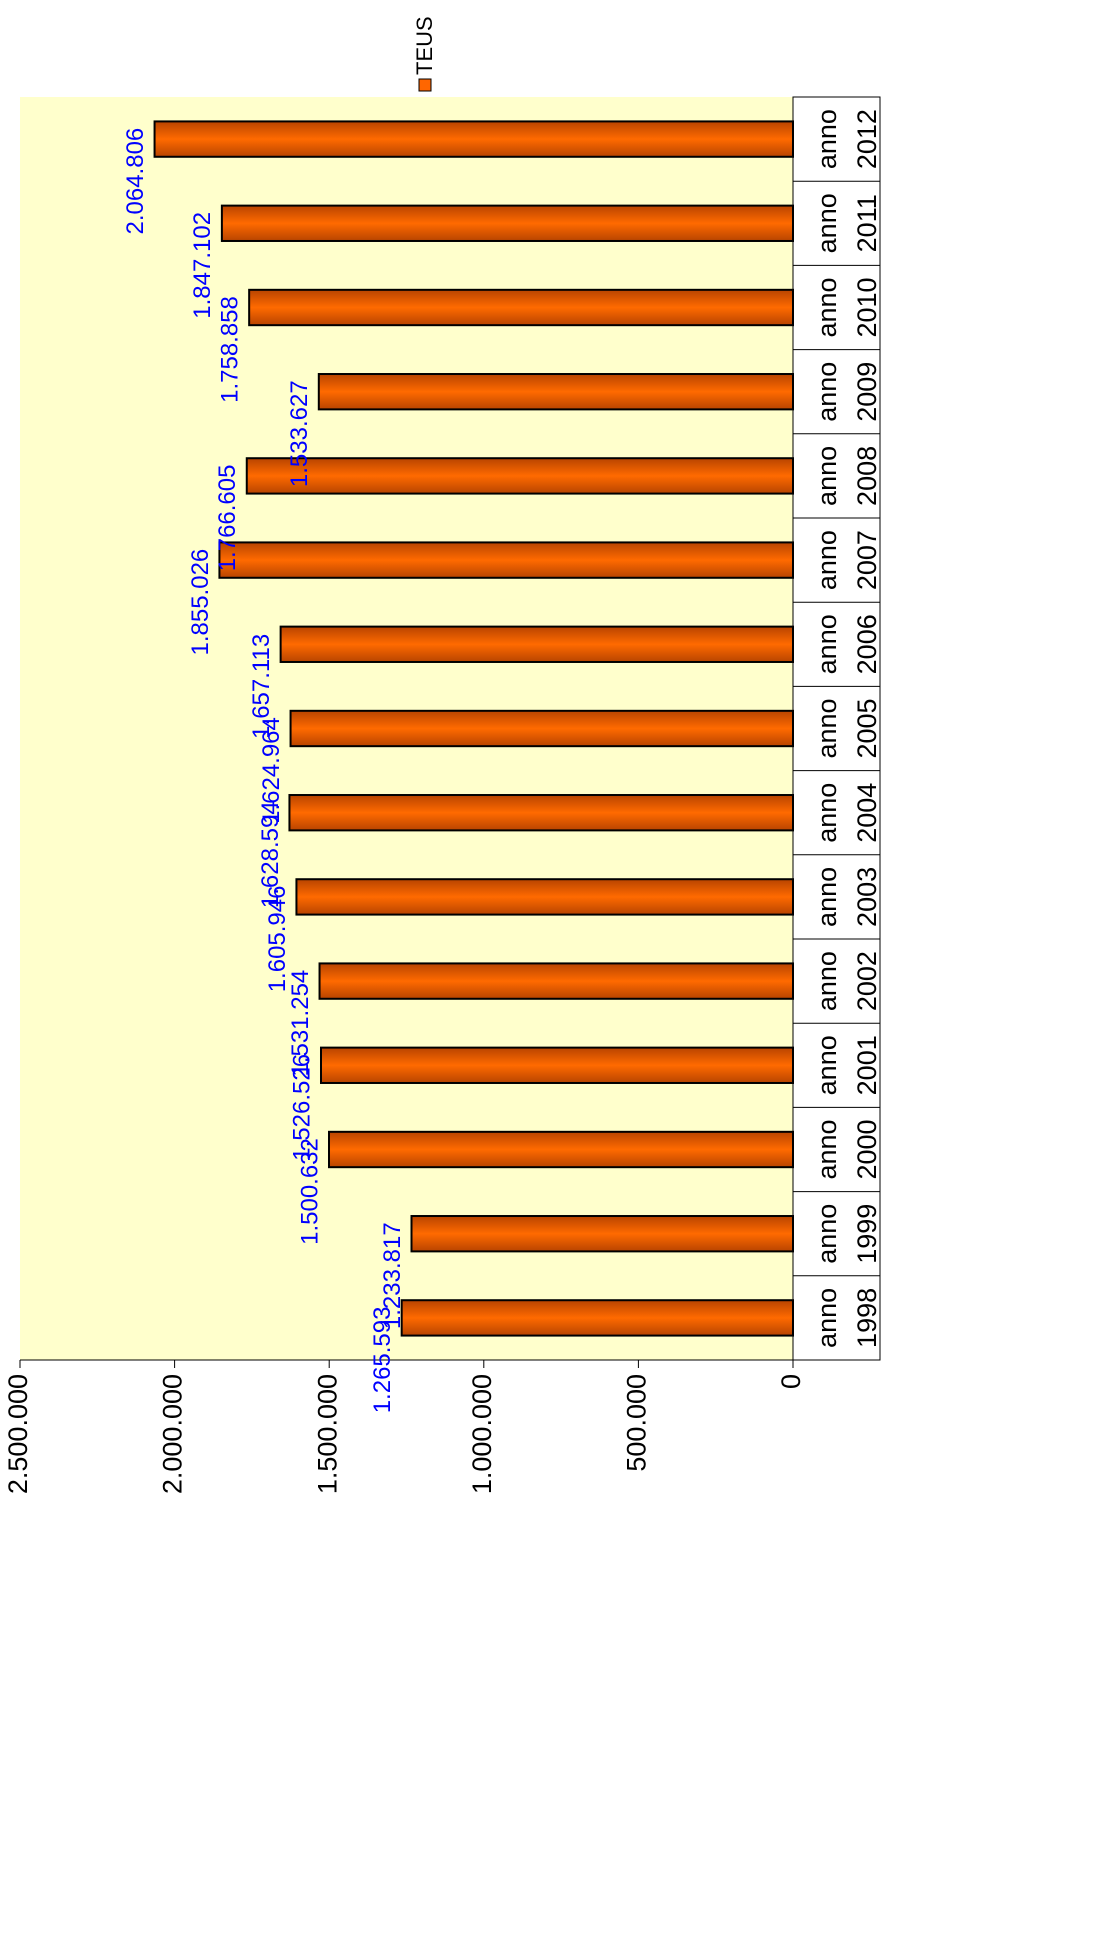  I want to click on x-tick-label: 1999, so click(867, 1234).